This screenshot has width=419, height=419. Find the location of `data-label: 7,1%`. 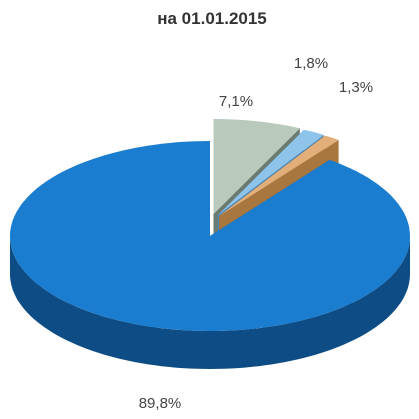

data-label: 7,1% is located at coordinates (236, 101).